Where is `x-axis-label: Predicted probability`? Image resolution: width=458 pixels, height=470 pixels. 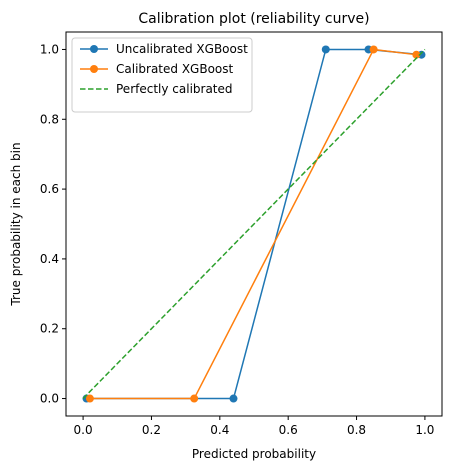
x-axis-label: Predicted probability is located at coordinates (254, 454).